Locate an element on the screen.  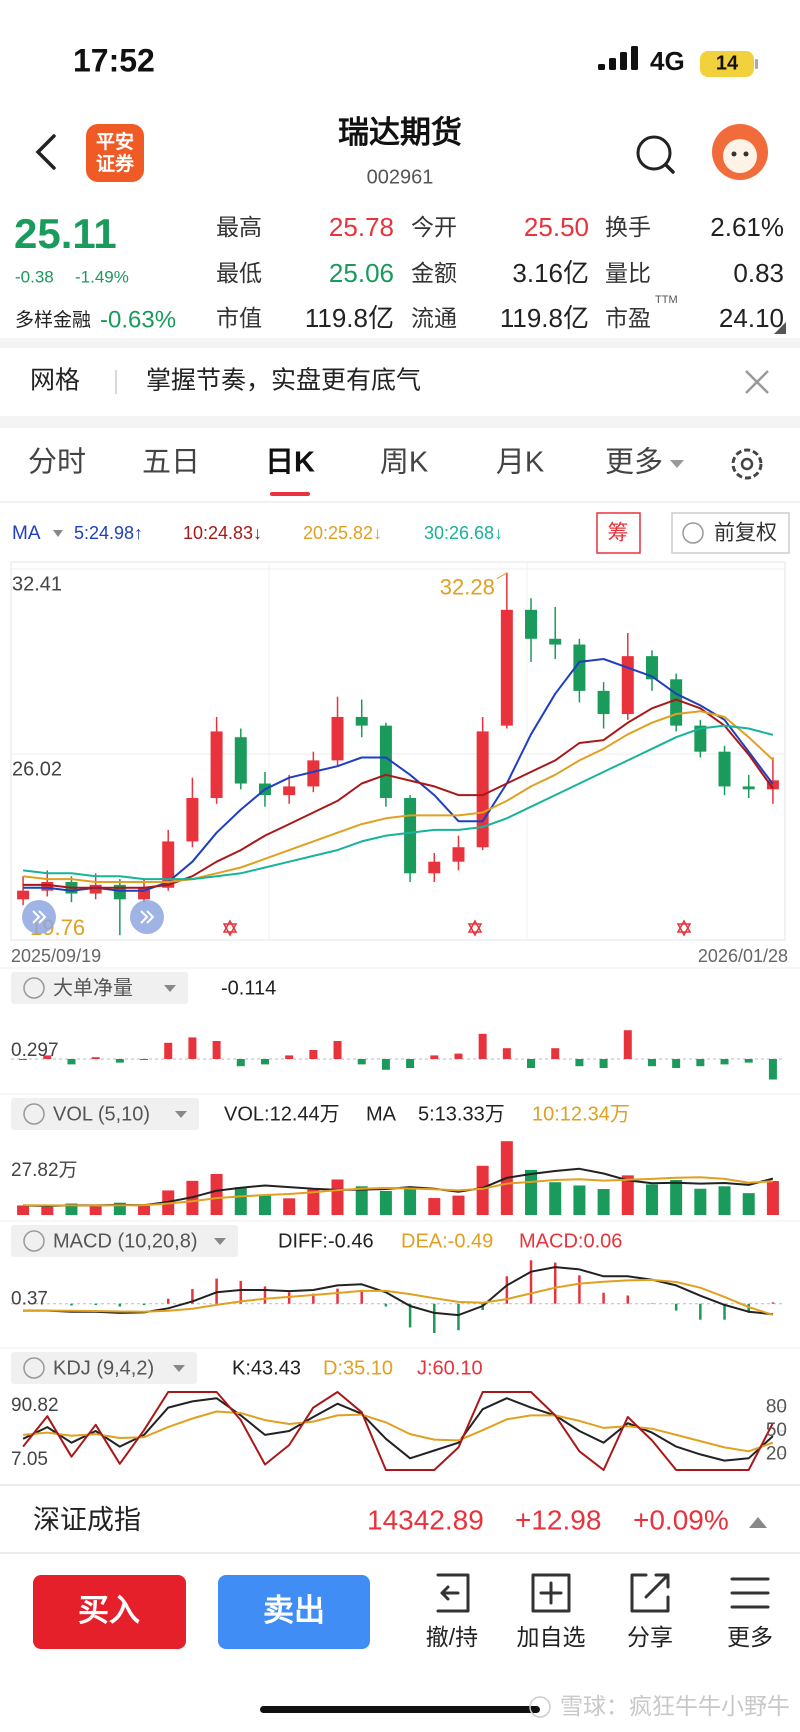
field-label: 市值 is located at coordinates (239, 318).